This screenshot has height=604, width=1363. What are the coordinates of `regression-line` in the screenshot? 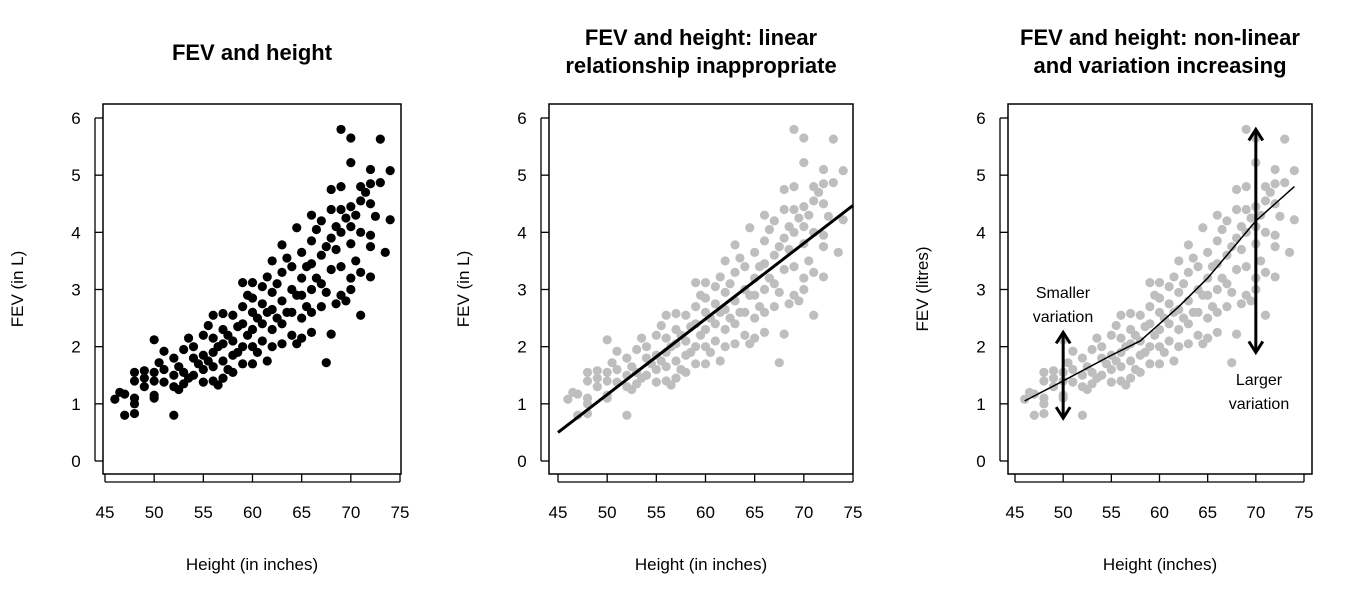 It's located at (705, 319).